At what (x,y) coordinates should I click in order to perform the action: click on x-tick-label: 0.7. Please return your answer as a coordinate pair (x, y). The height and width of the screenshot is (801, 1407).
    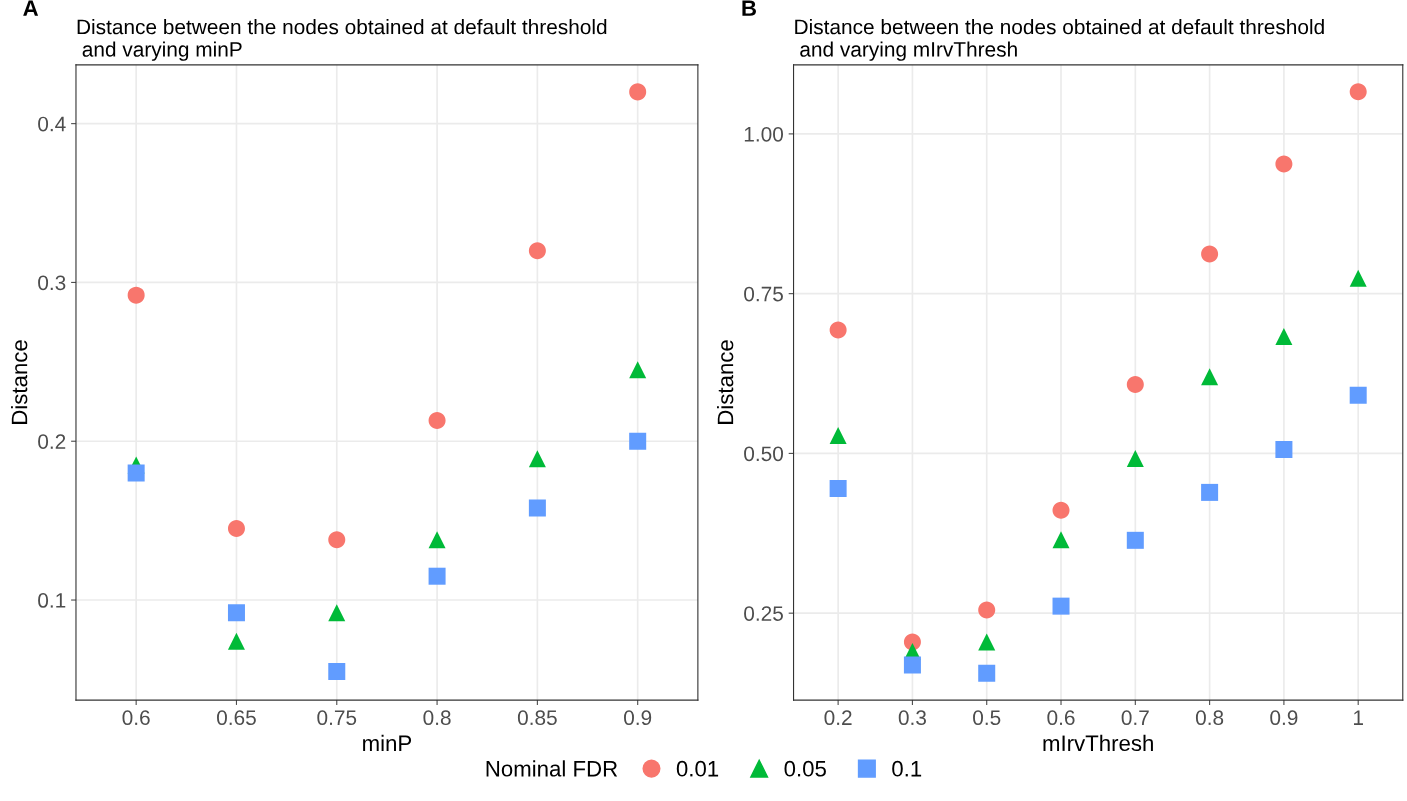
    Looking at the image, I should click on (1135, 718).